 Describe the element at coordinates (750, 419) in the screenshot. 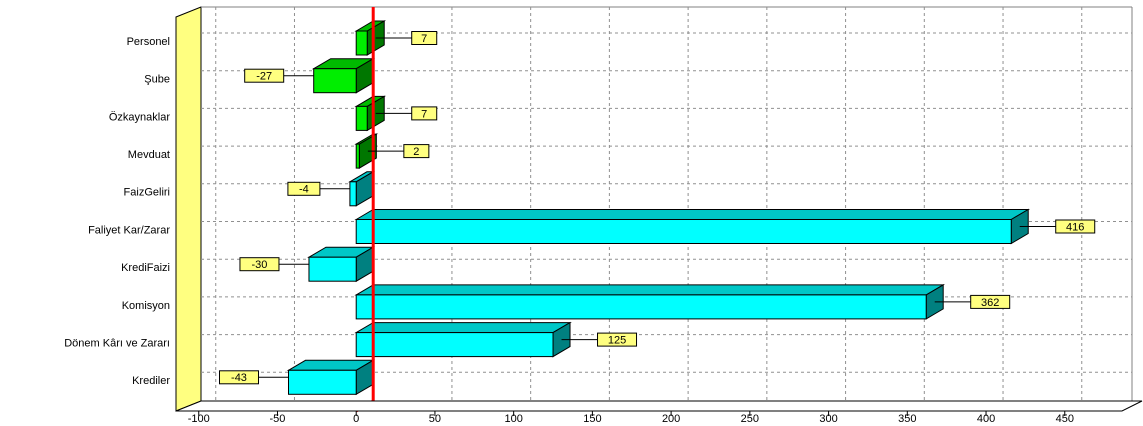

I see `x-tick-label: 250` at that location.